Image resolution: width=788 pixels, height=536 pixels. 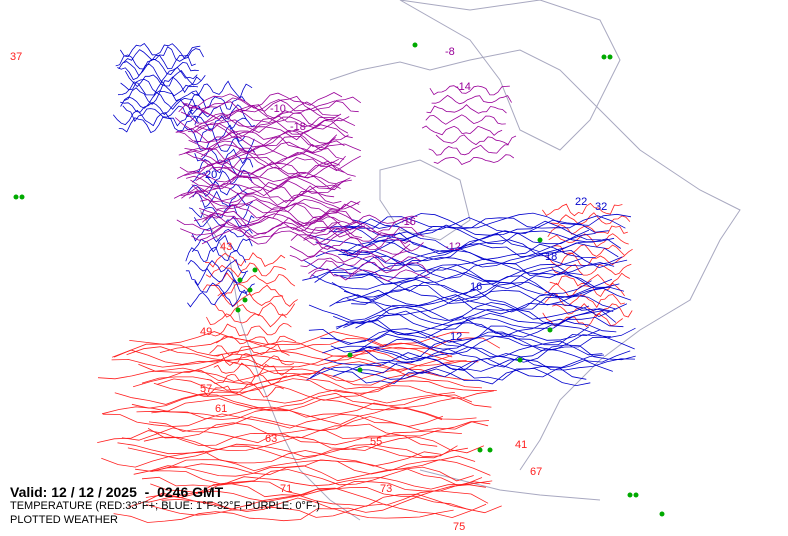 I want to click on temperature-label: 18, so click(x=551, y=257).